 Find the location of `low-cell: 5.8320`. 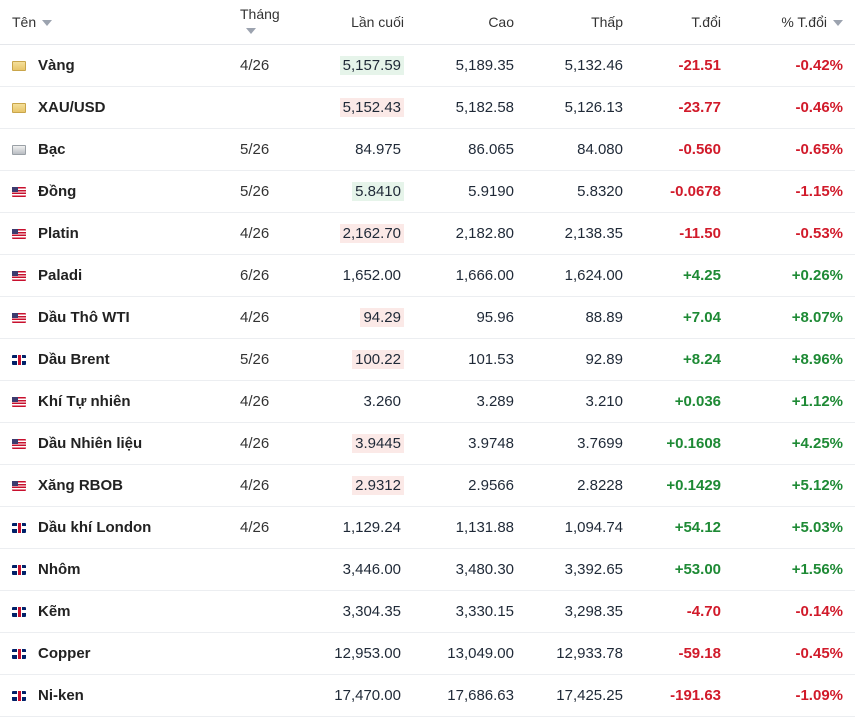

low-cell: 5.8320 is located at coordinates (580, 191).